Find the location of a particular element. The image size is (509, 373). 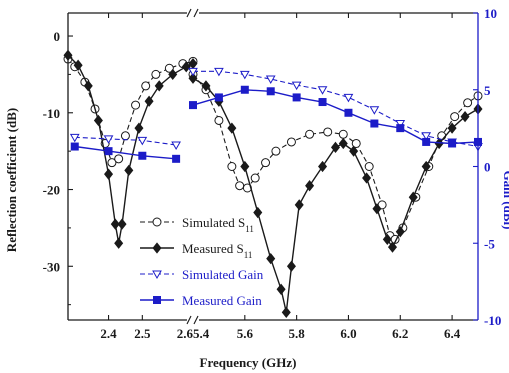

y-tick-label-right: -10 is located at coordinates (492, 320).